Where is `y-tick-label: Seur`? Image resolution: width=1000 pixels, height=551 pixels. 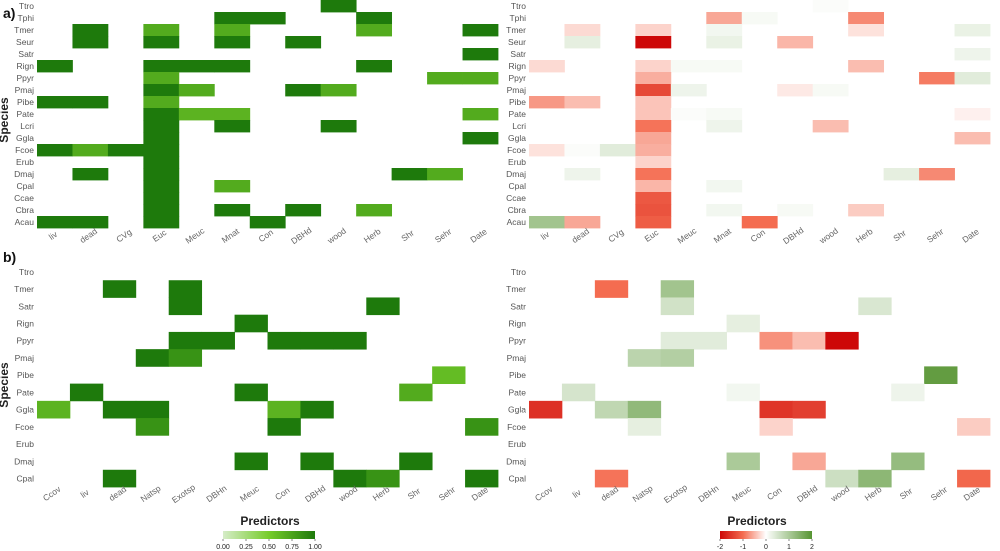
y-tick-label: Seur is located at coordinates (517, 42).